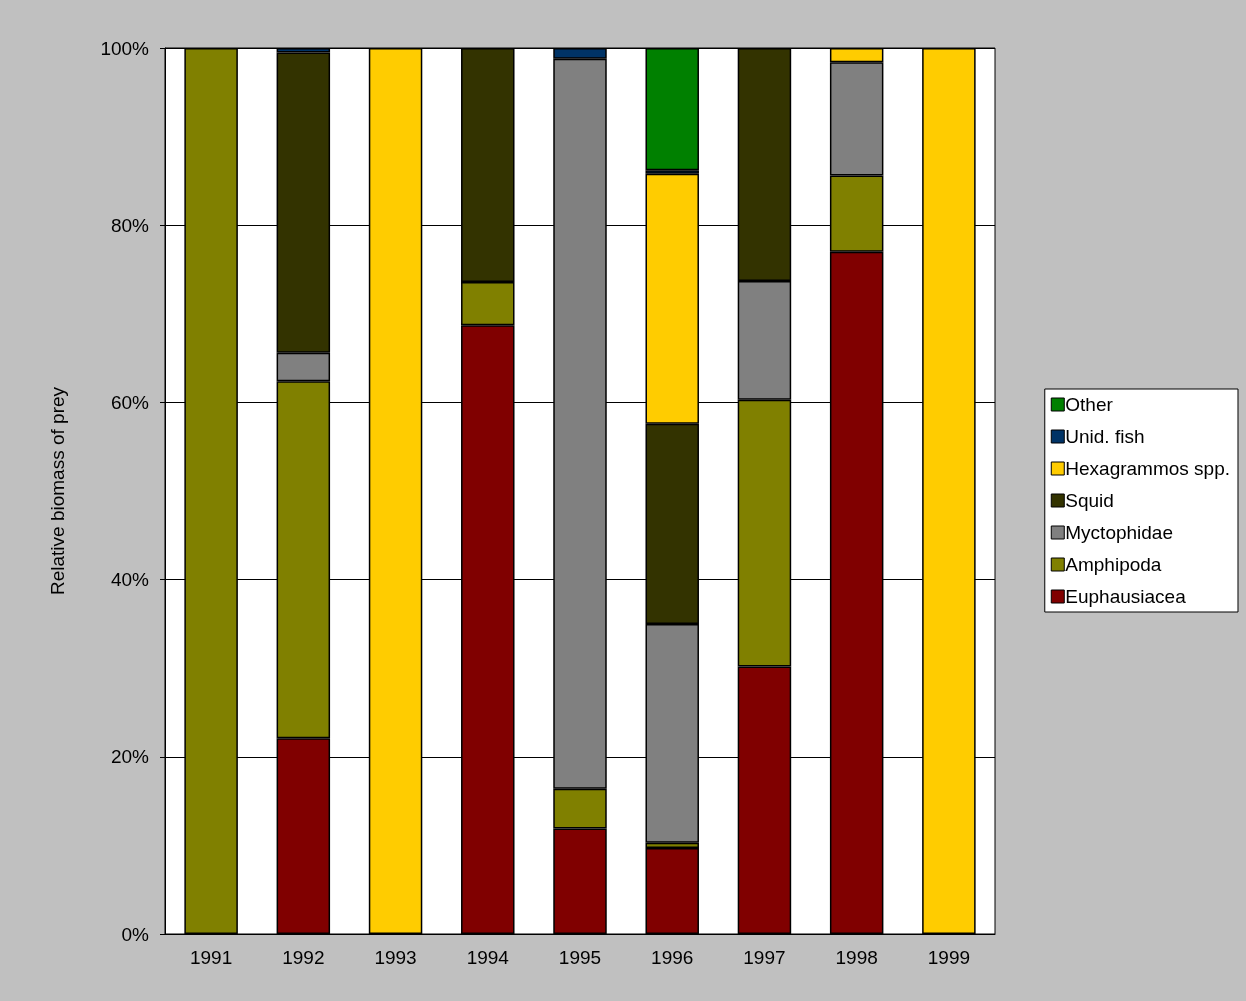 The image size is (1246, 1001). Describe the element at coordinates (211, 957) in the screenshot. I see `x-tick-label: 1991` at that location.